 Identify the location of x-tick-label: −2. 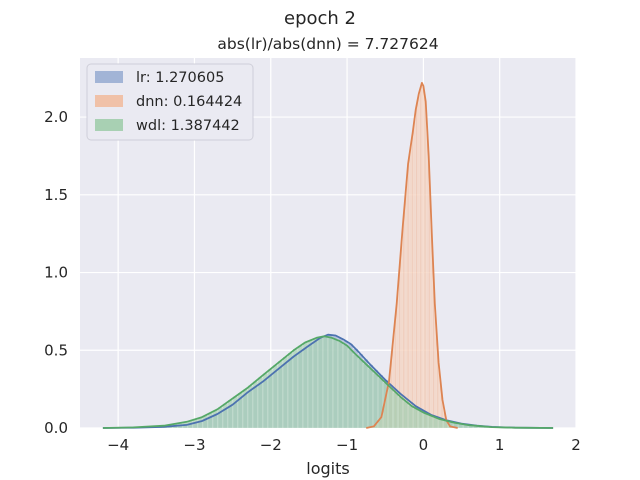
(271, 445).